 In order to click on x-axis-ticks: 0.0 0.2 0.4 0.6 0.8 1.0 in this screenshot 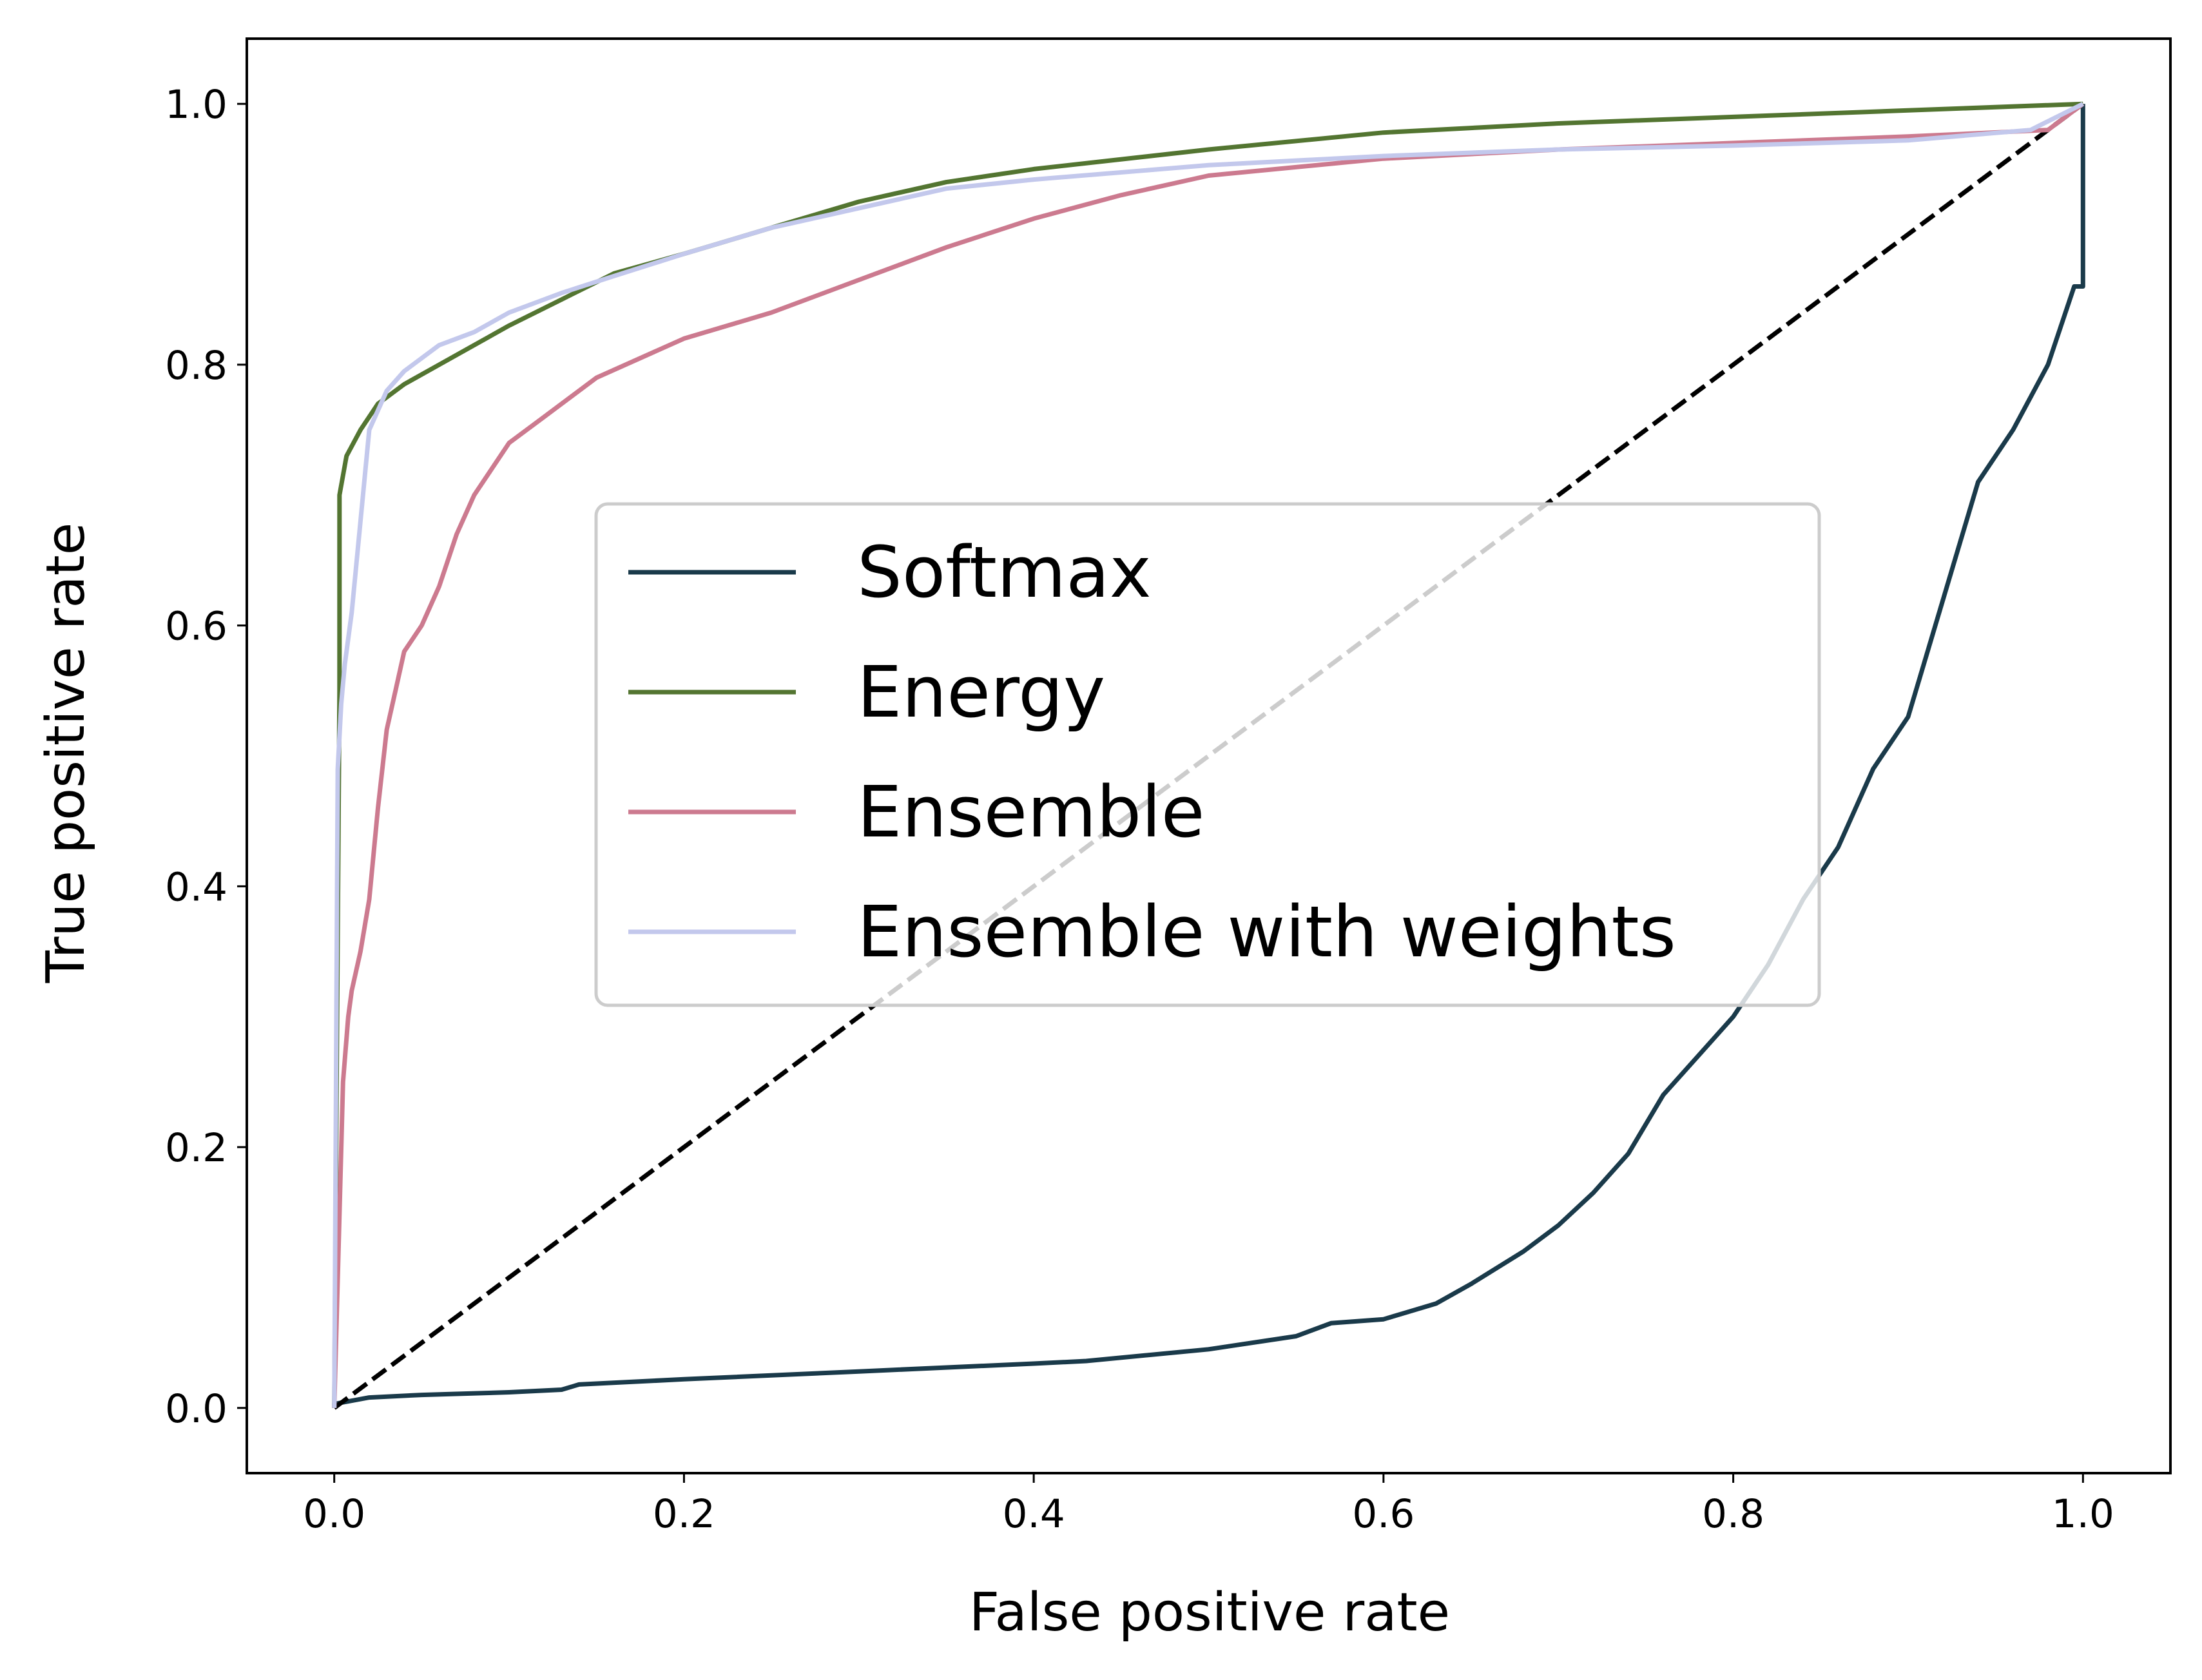, I will do `click(1208, 1505)`.